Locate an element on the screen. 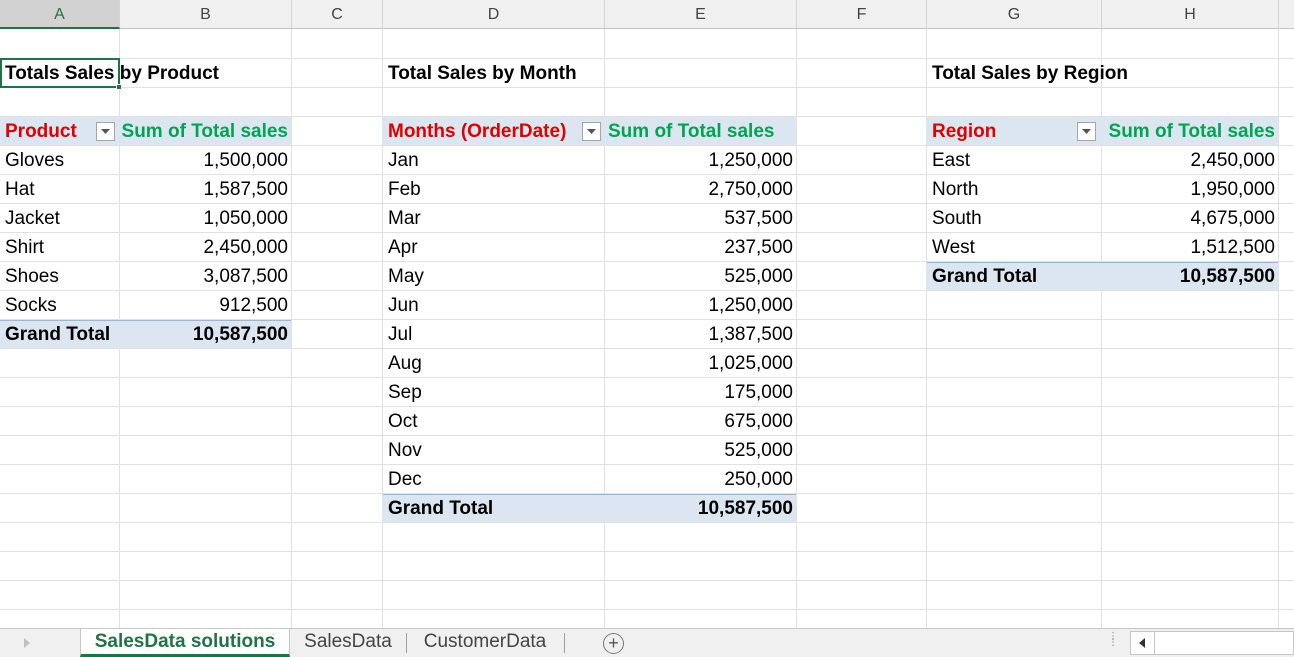  column-header-f: F is located at coordinates (862, 14).